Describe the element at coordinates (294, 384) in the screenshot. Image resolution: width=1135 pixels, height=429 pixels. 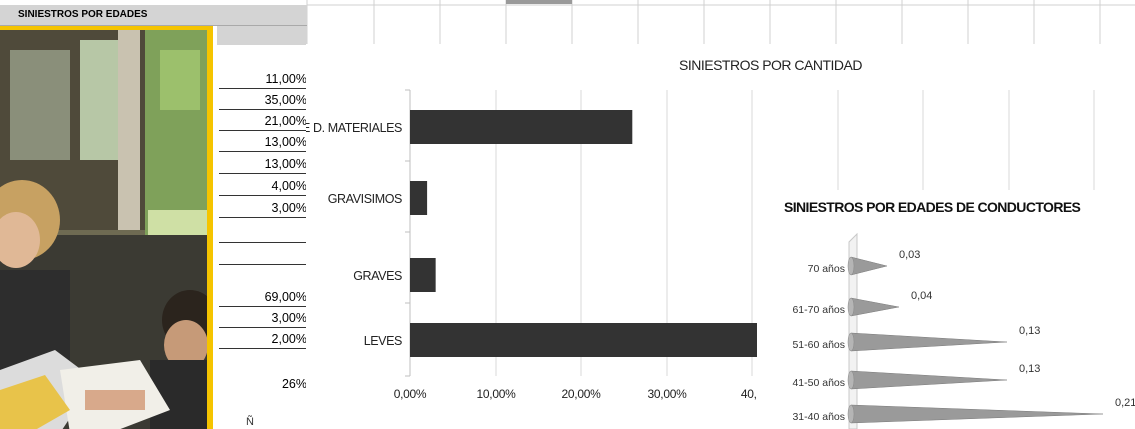
I see `cell-value: 26%` at that location.